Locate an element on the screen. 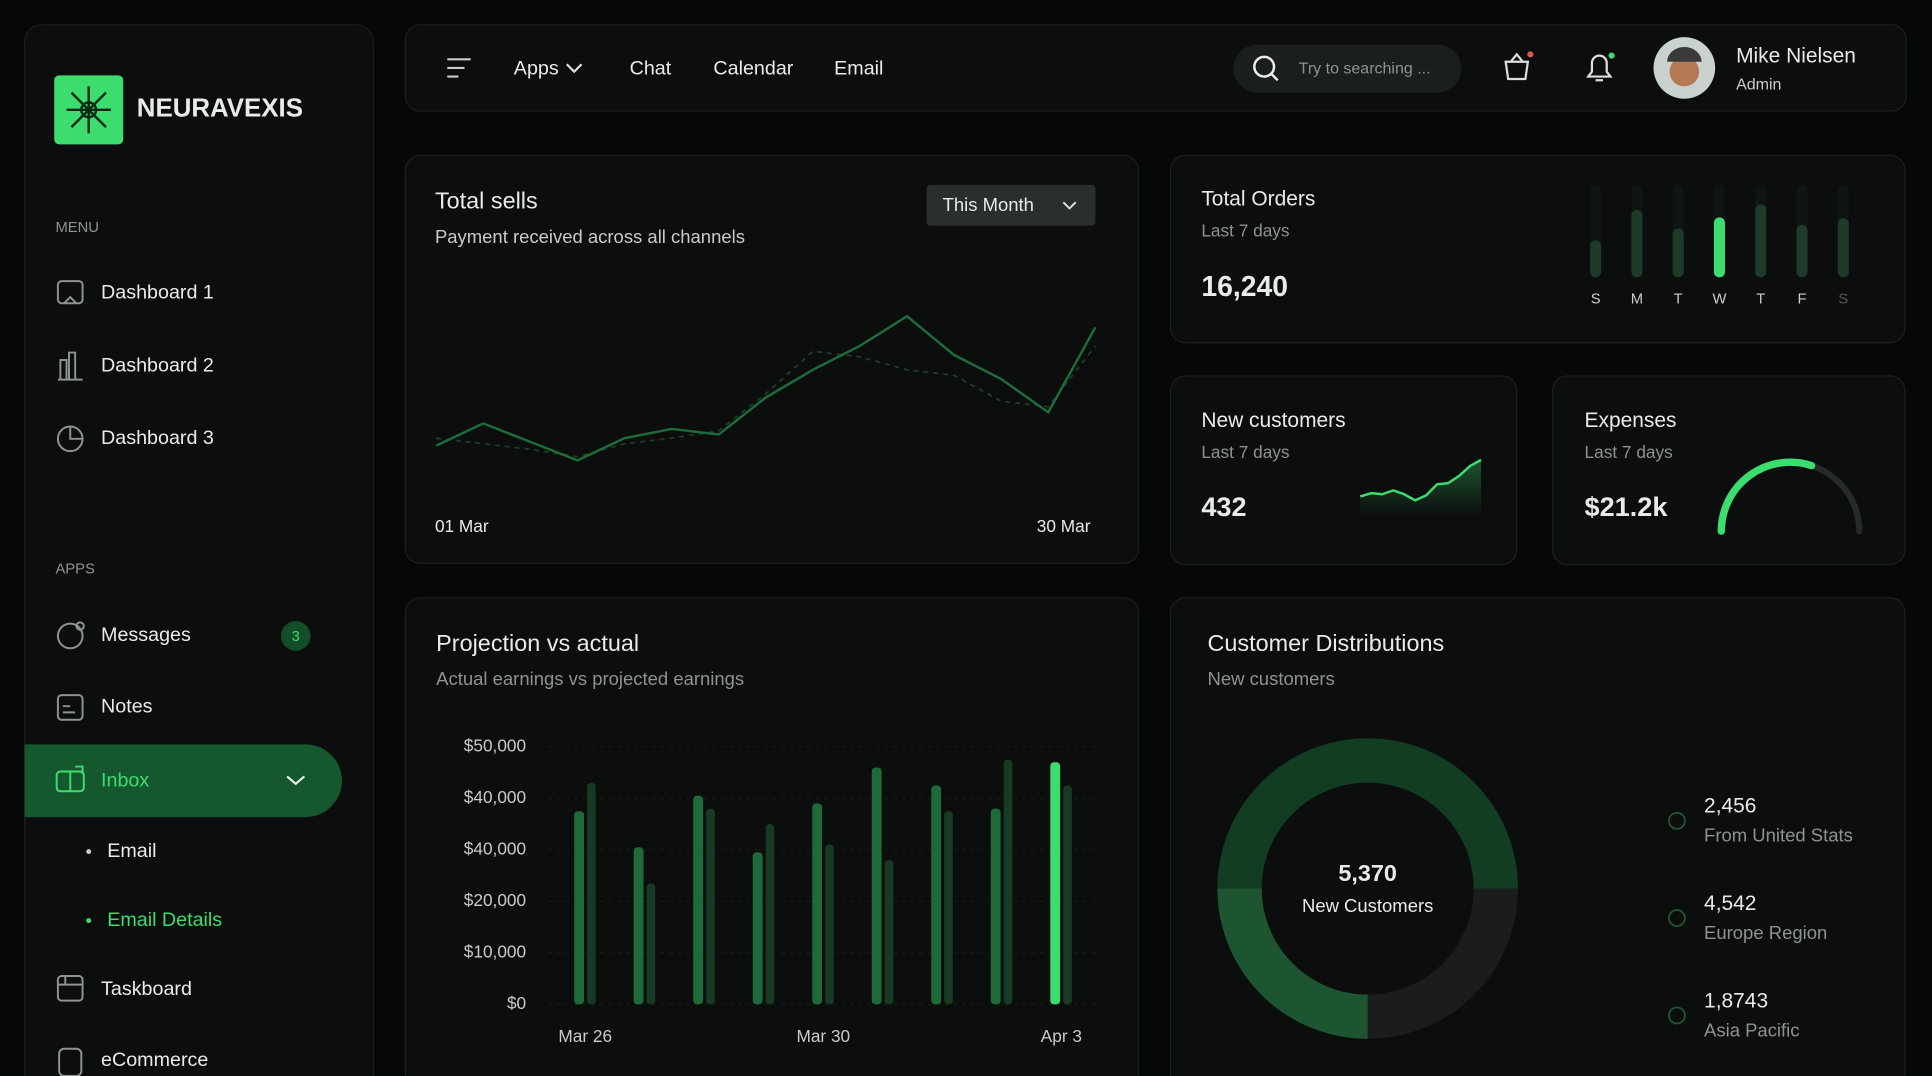 The image size is (1932, 1076). nav-item: Calendar is located at coordinates (753, 68).